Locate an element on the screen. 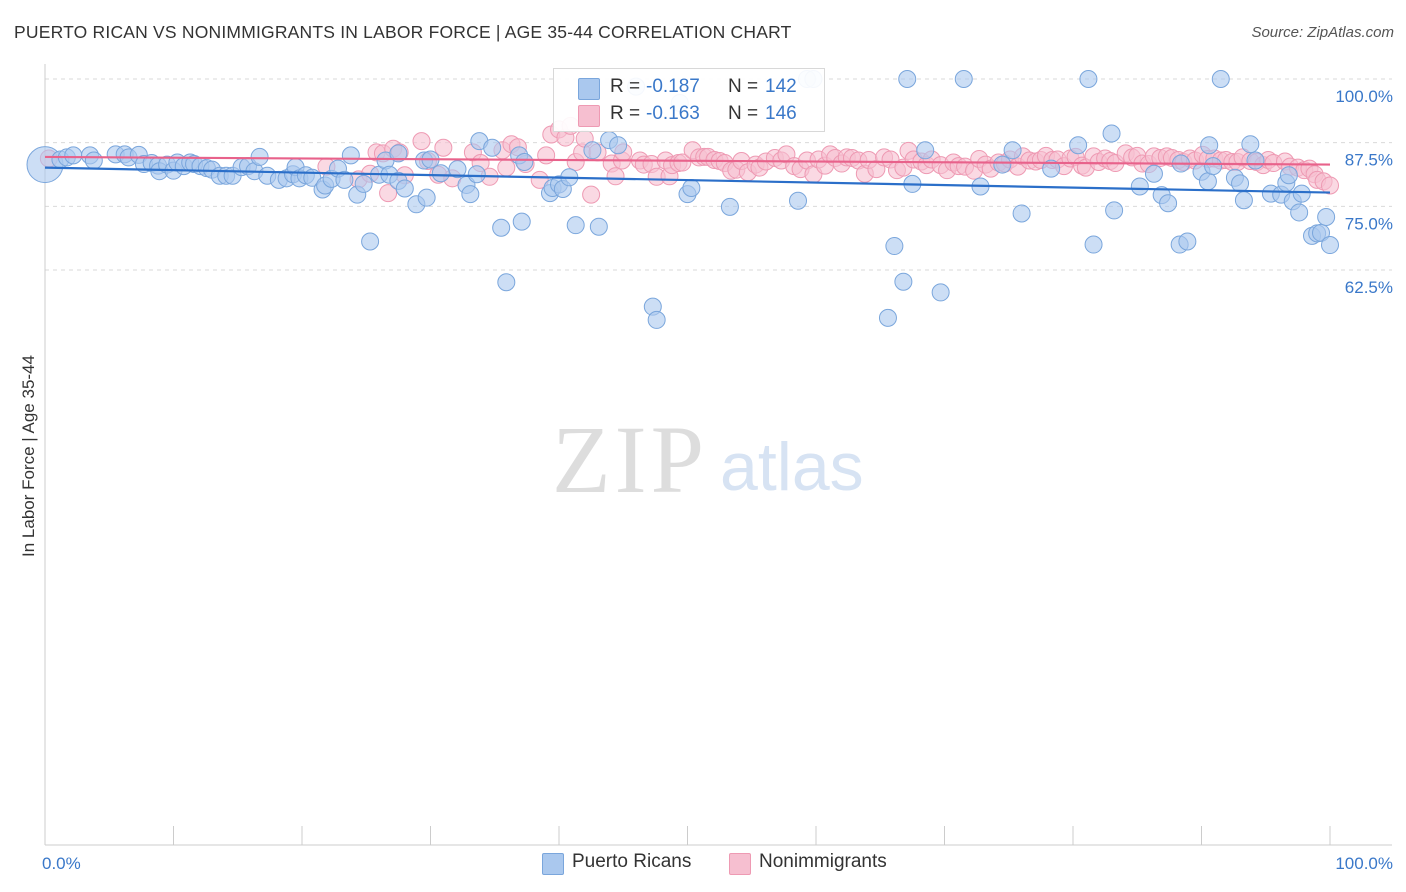 The image size is (1406, 892). watermark-atlas: atlas is located at coordinates (792, 467).